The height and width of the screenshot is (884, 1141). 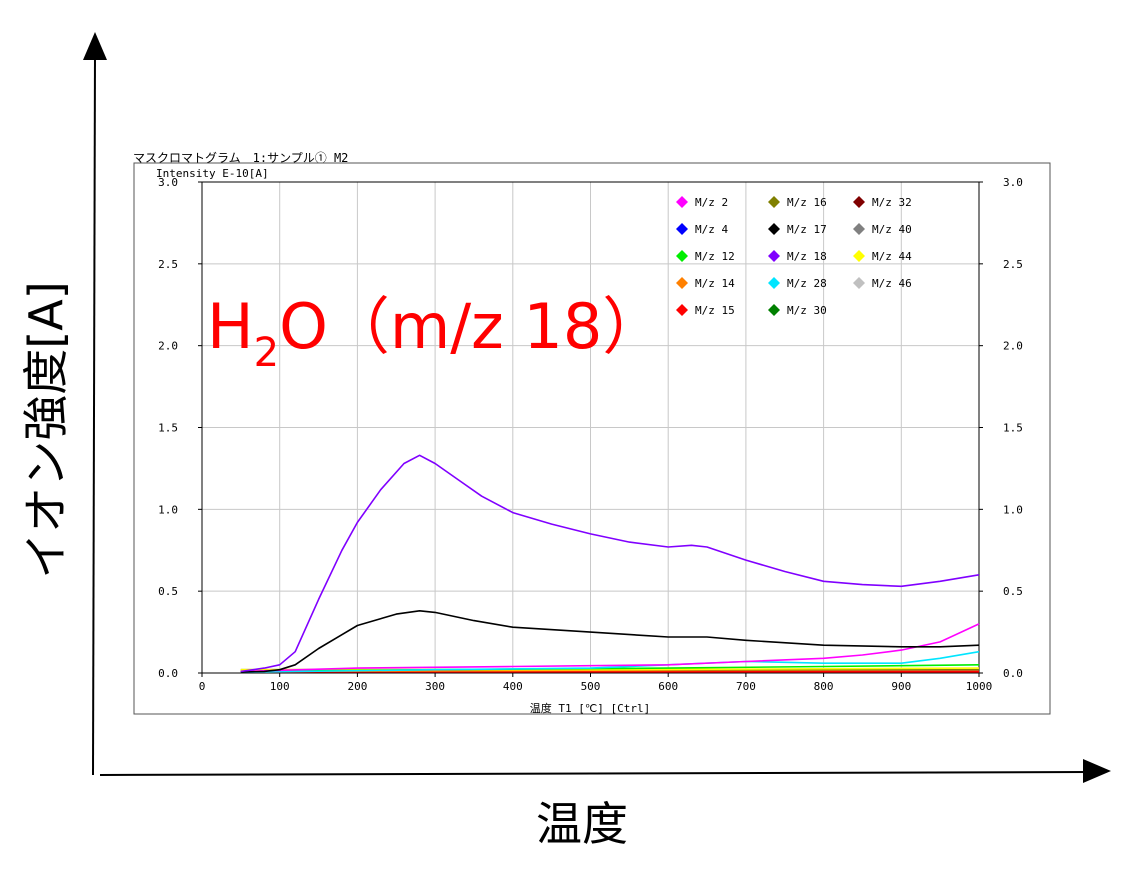 I want to click on overlay-subscript: 2, so click(x=266, y=353).